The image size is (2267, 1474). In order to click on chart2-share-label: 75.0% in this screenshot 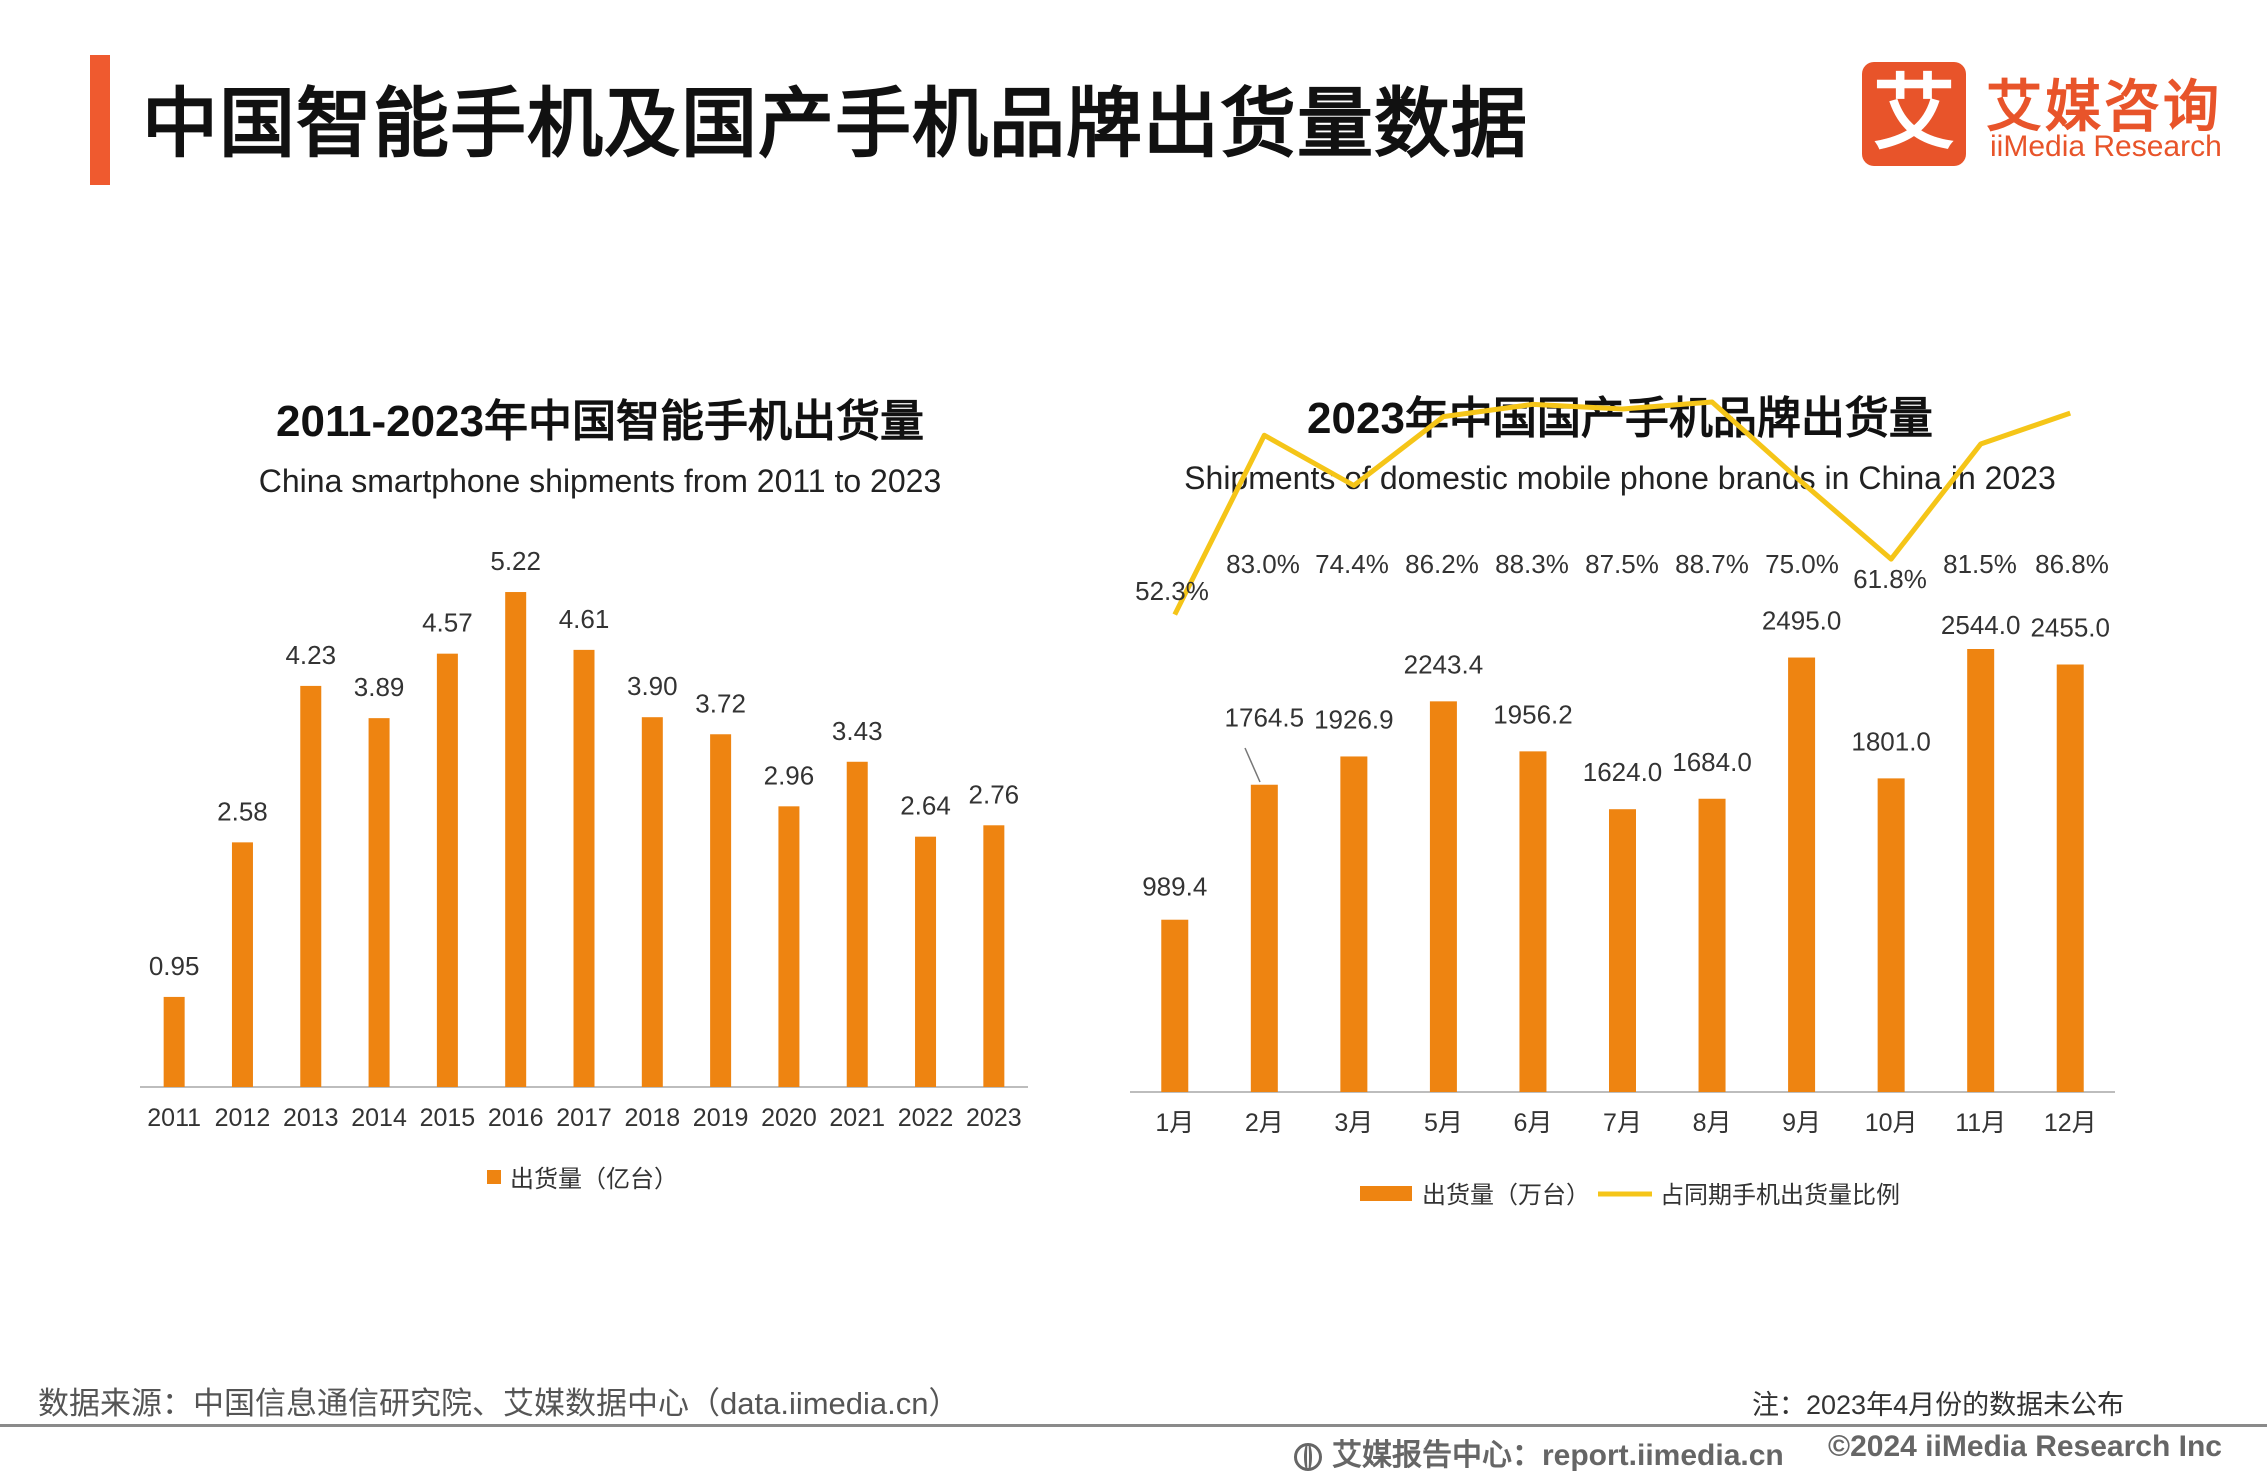, I will do `click(1802, 564)`.